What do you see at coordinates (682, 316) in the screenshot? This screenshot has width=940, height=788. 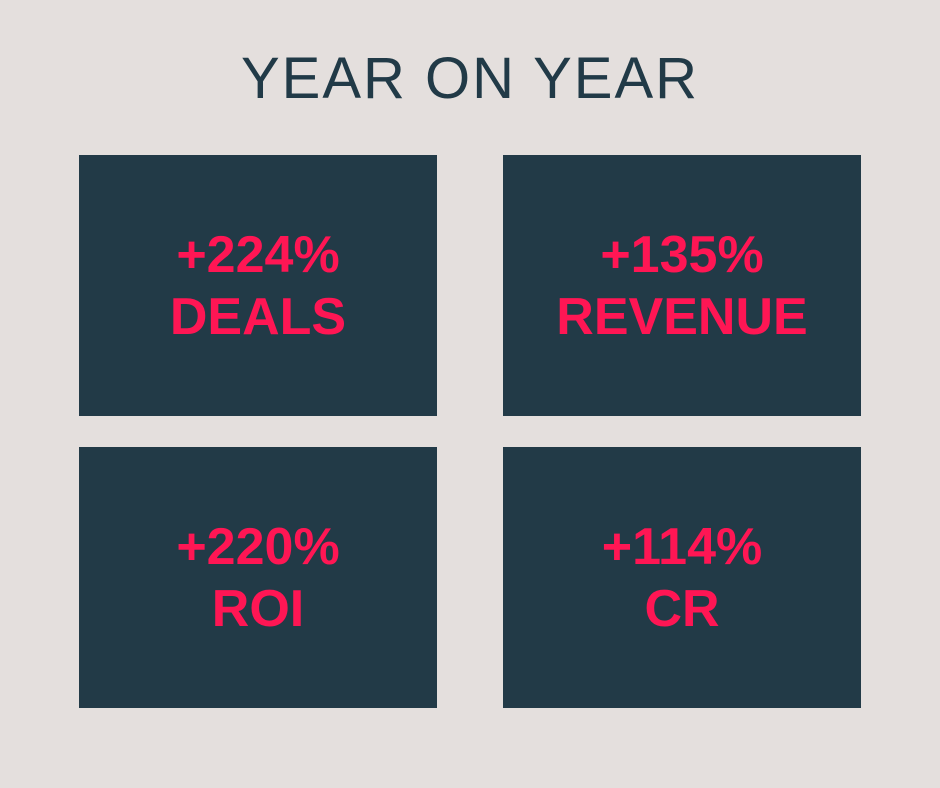 I see `metric-label: REVENUE` at bounding box center [682, 316].